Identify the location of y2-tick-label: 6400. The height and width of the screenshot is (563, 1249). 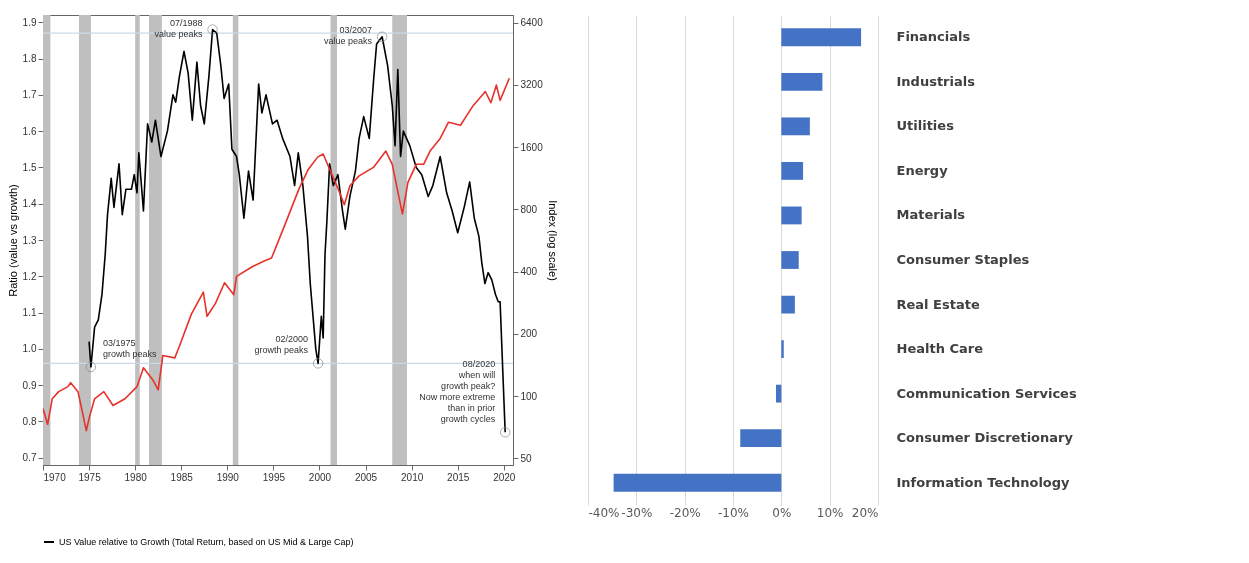
(532, 23).